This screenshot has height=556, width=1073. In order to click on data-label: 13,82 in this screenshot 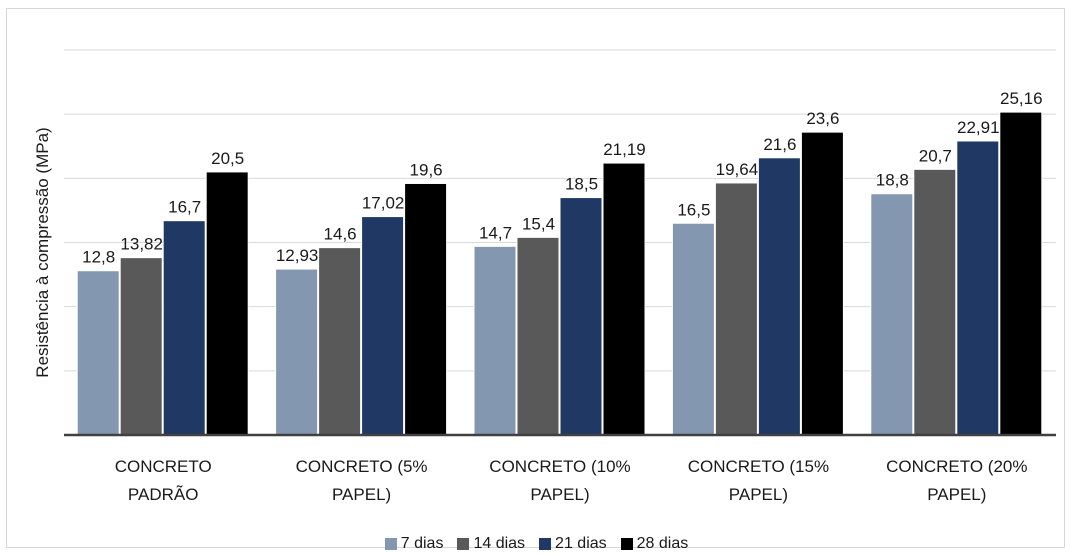, I will do `click(141, 244)`.